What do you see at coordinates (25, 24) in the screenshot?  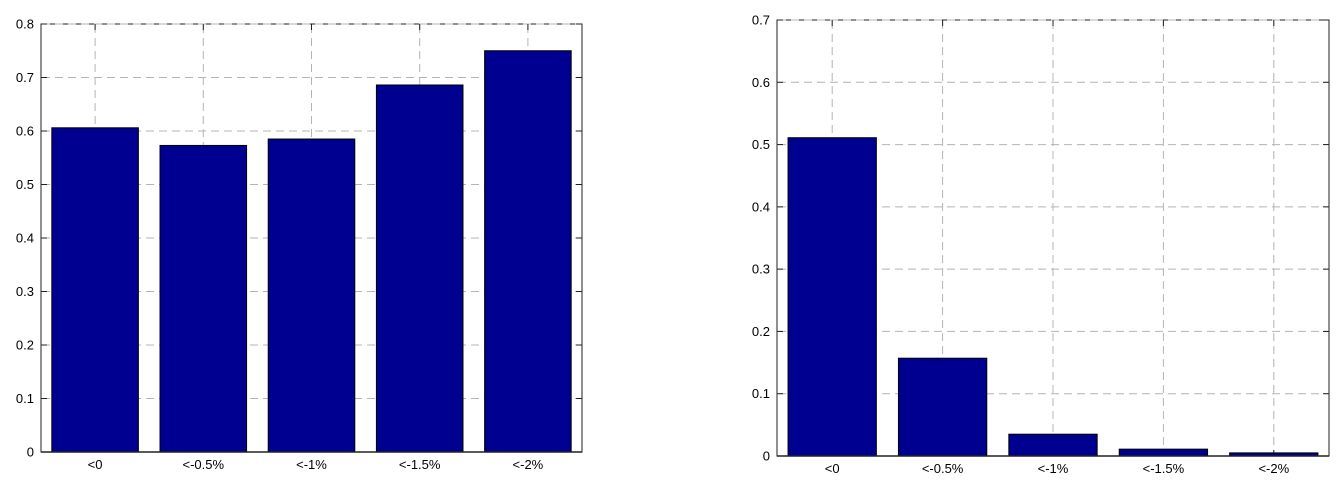 I see `y-tick-label: 0.8` at bounding box center [25, 24].